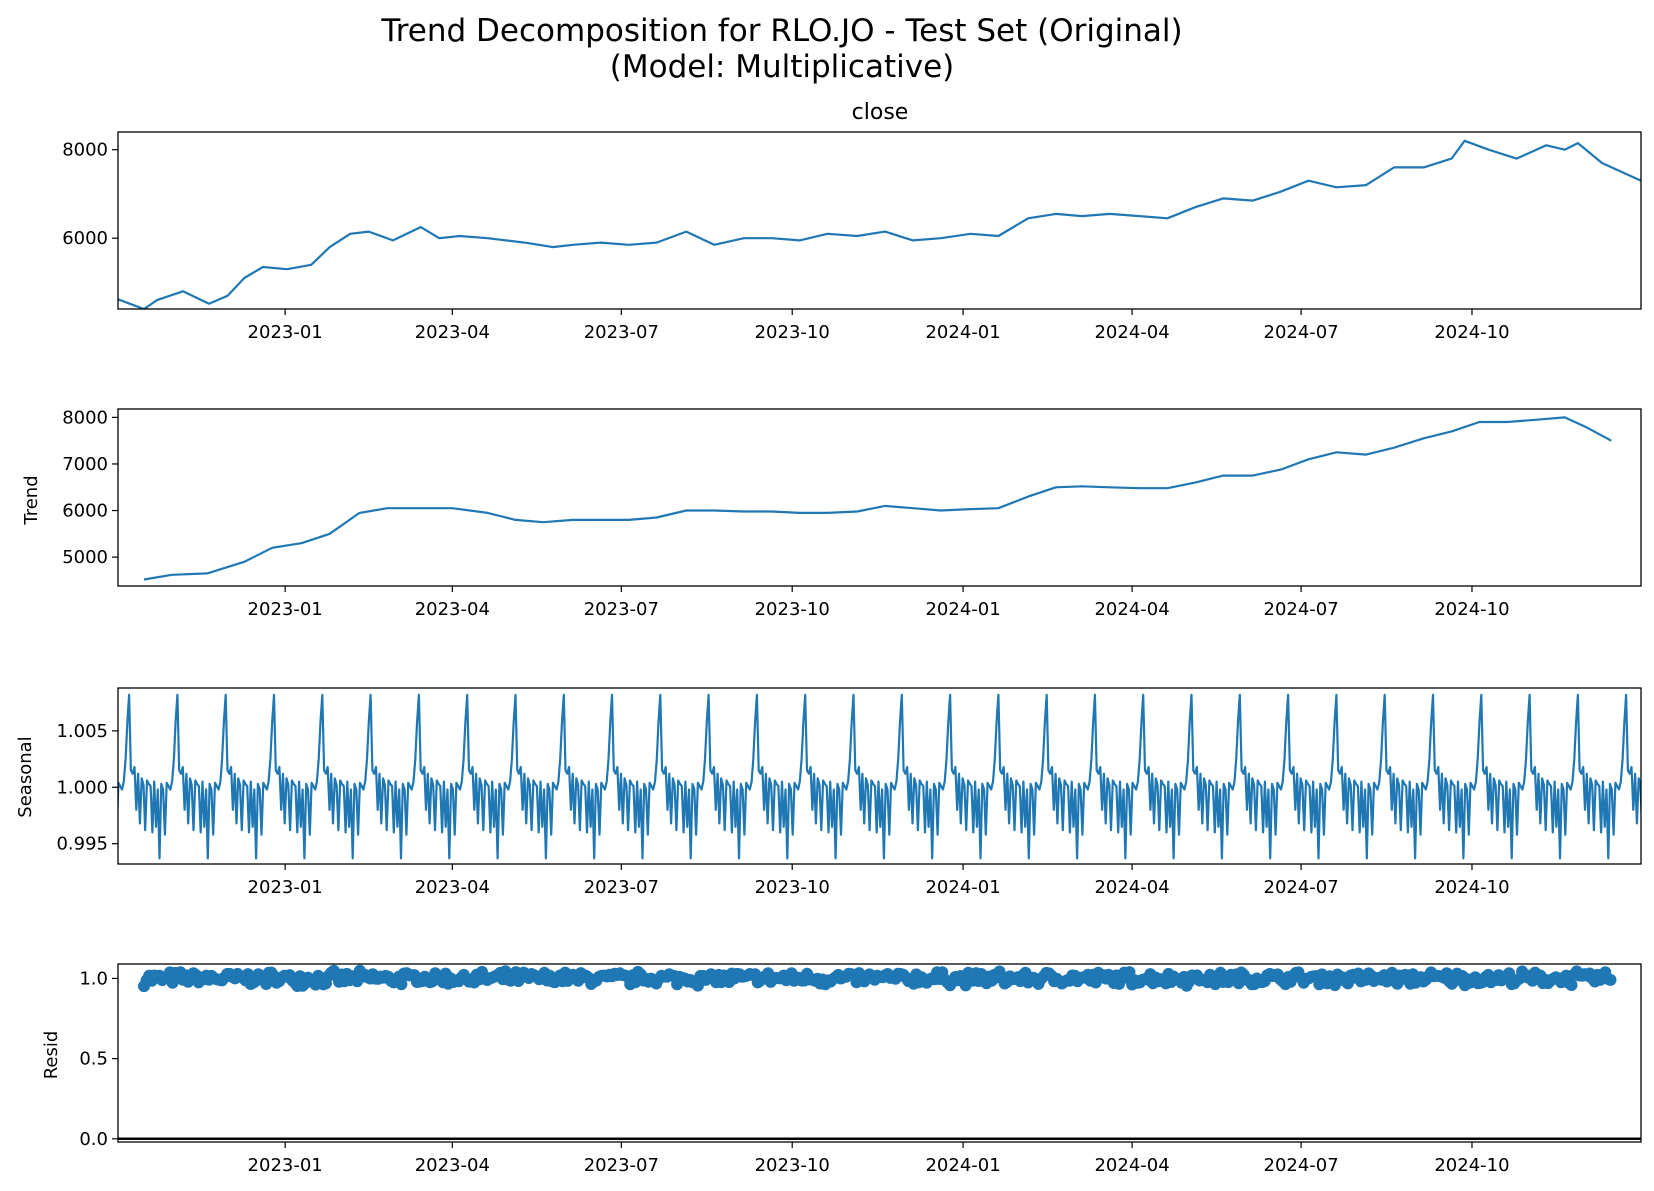 This screenshot has width=1654, height=1191. What do you see at coordinates (452, 1165) in the screenshot?
I see `resid-xtick-label: 2023-04` at bounding box center [452, 1165].